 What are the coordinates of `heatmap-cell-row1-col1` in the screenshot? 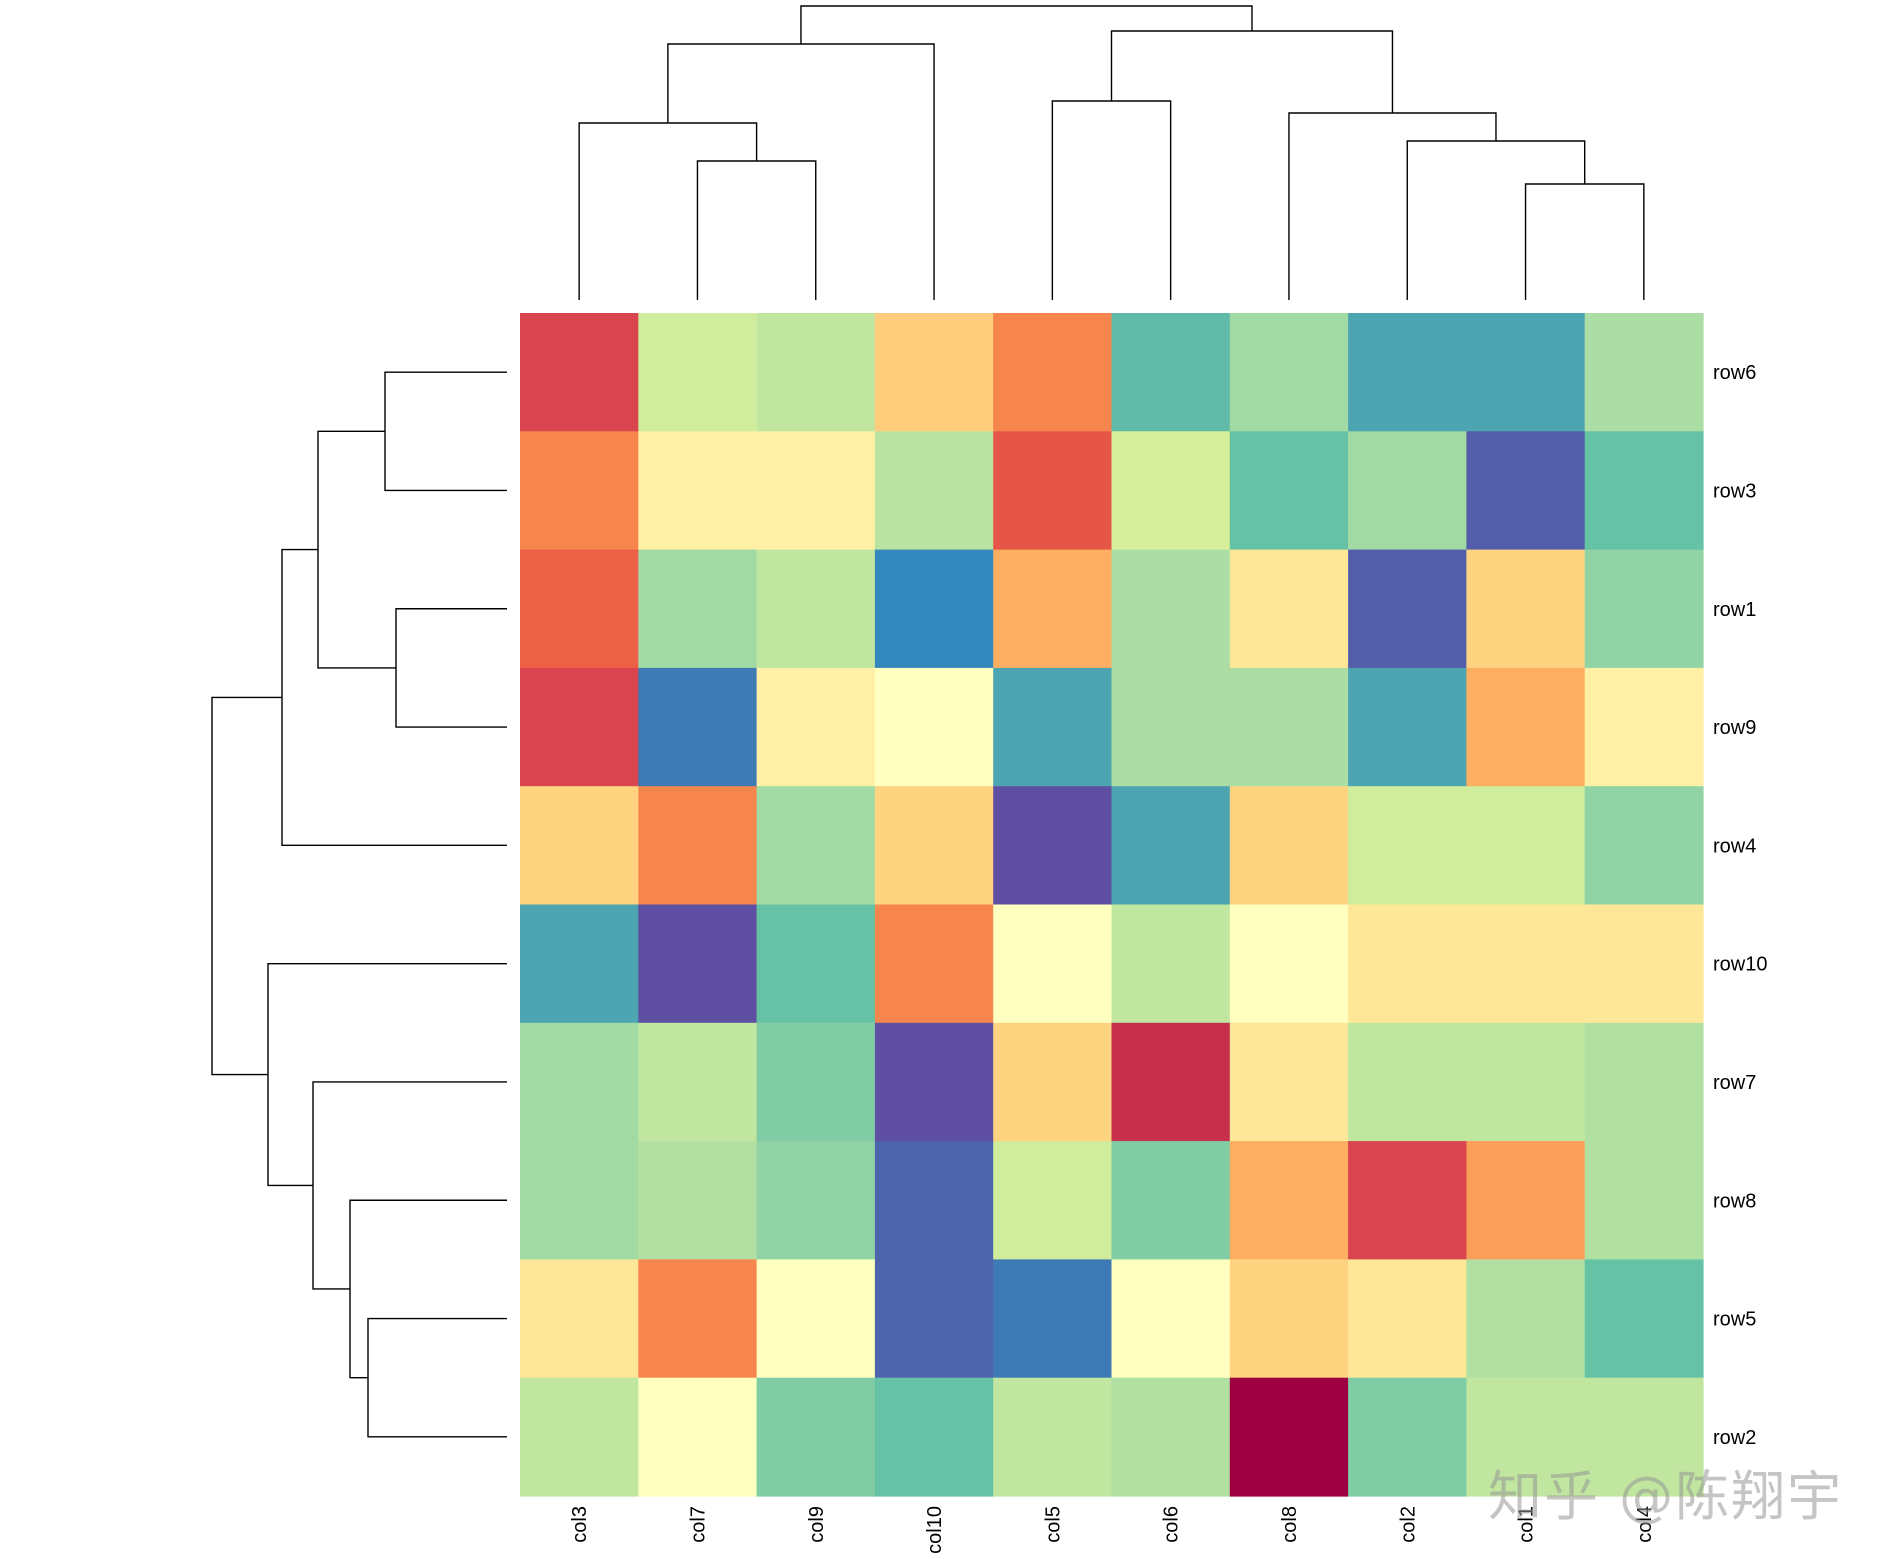 It's located at (1525, 609).